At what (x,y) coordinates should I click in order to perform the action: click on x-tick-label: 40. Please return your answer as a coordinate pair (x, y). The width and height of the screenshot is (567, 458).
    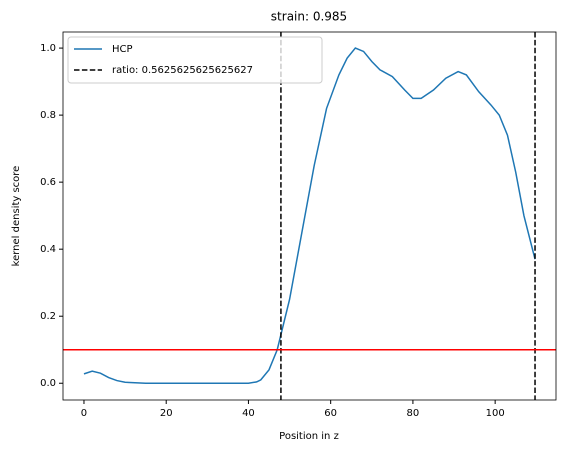
    Looking at the image, I should click on (248, 413).